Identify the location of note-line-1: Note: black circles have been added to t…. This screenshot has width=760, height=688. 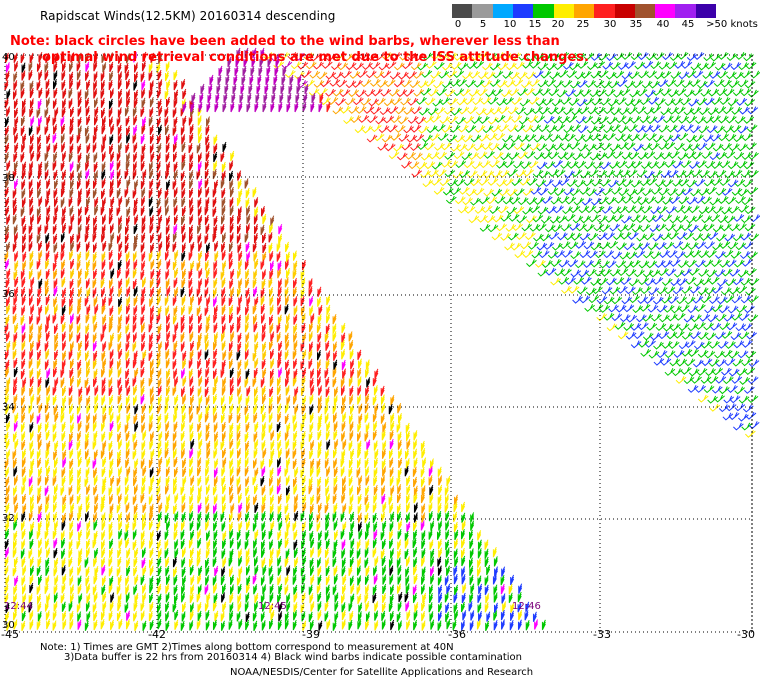
(285, 41).